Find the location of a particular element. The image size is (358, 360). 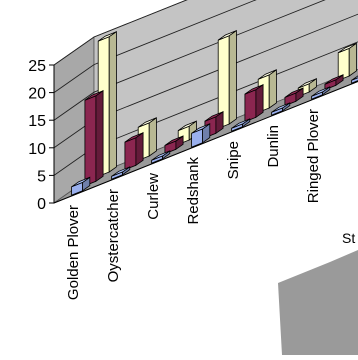

cropped-category-label: St is located at coordinates (348, 238).